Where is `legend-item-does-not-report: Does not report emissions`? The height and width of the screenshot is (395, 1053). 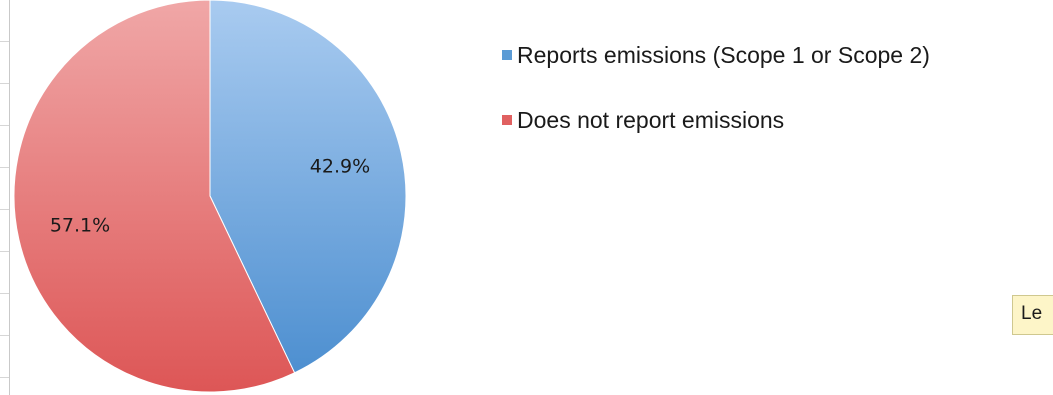 legend-item-does-not-report: Does not report emissions is located at coordinates (775, 120).